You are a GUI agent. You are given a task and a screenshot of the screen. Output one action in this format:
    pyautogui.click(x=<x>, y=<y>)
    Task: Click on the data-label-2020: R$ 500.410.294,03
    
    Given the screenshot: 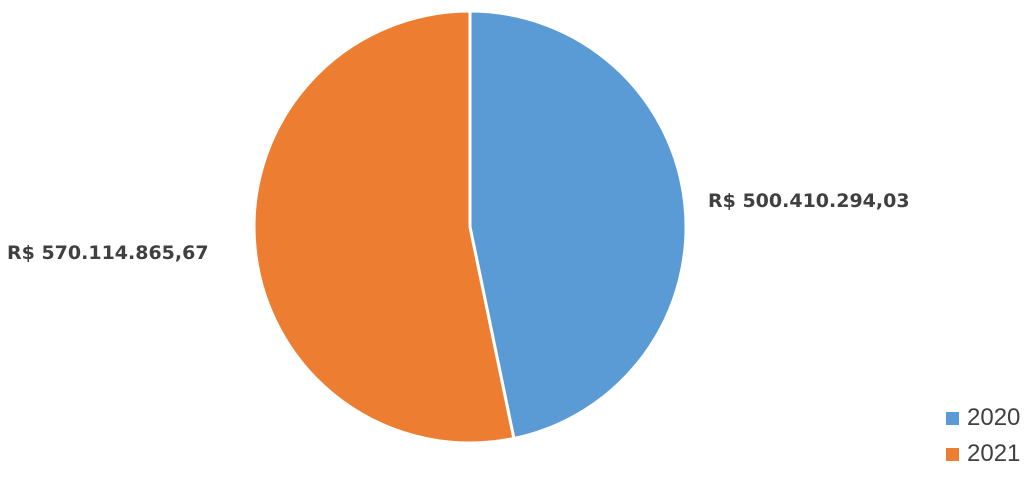 What is the action you would take?
    pyautogui.click(x=809, y=201)
    